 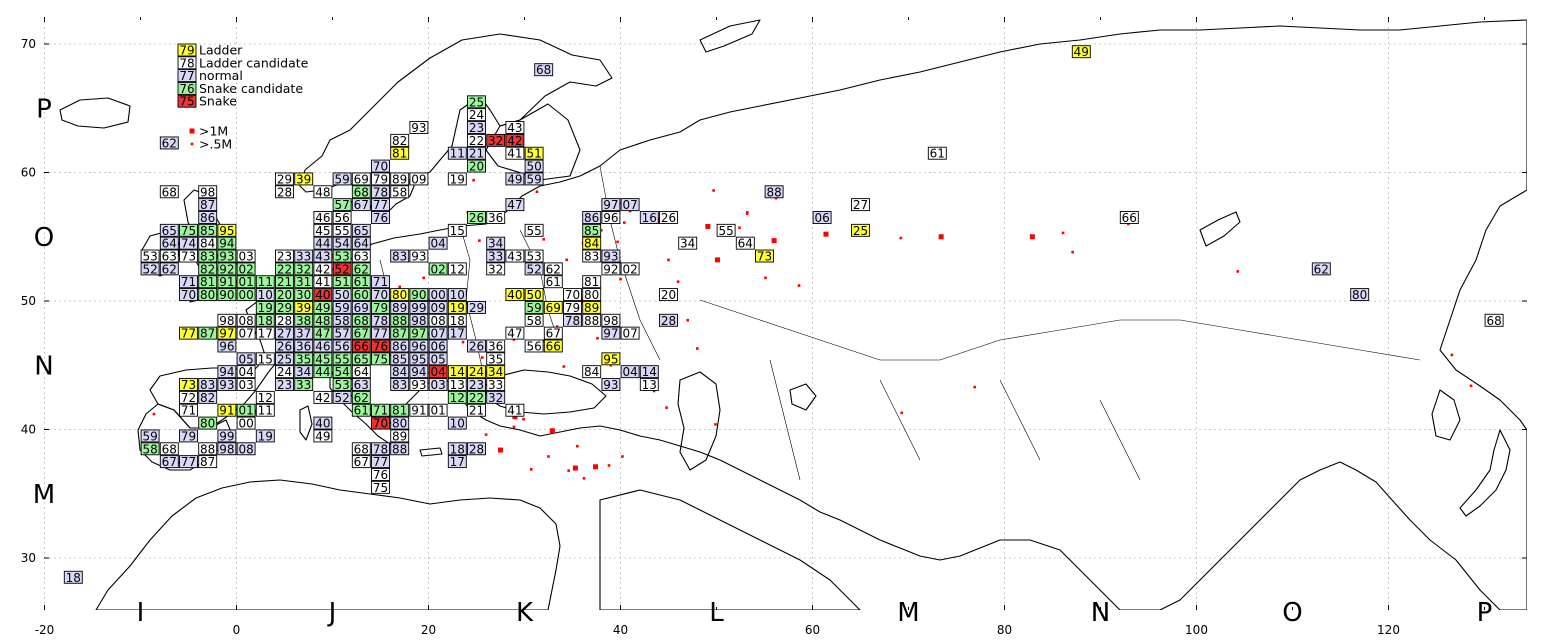 I want to click on cell-label: 91, so click(x=226, y=282).